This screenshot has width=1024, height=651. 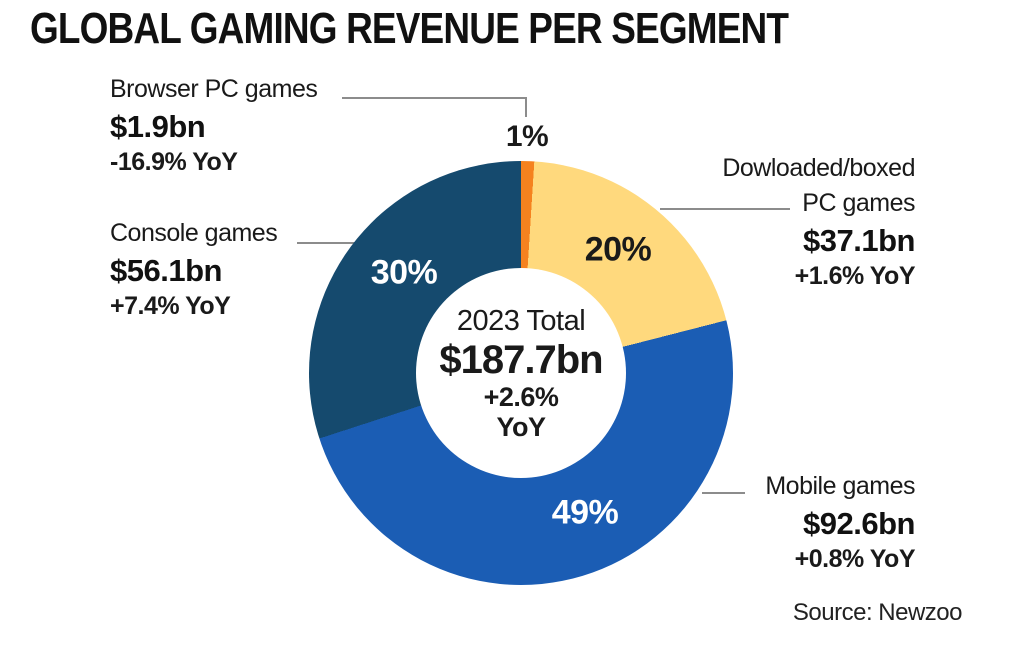 What do you see at coordinates (859, 240) in the screenshot?
I see `segment-revenue: $37.1bn` at bounding box center [859, 240].